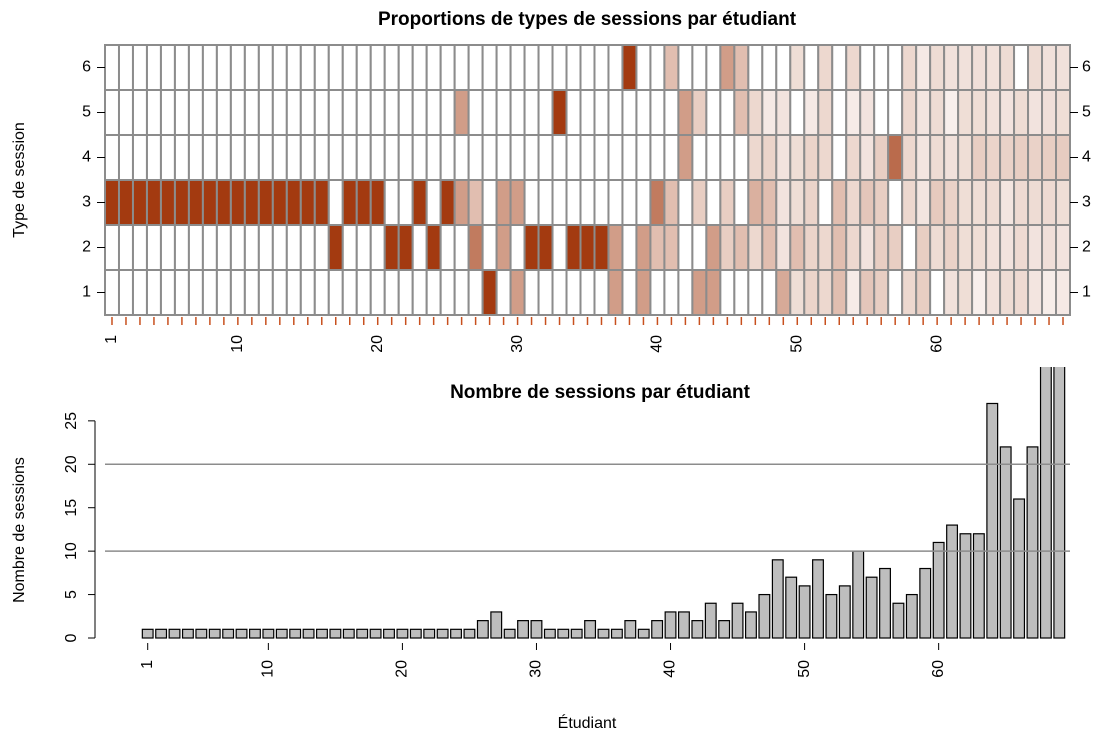 The image size is (1107, 739). Describe the element at coordinates (268, 669) in the screenshot. I see `x-tick-label: 10` at that location.